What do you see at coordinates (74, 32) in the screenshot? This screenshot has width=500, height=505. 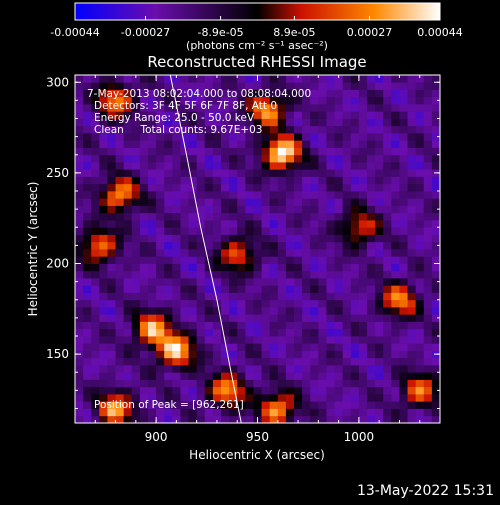 I see `colorbar-tick-label: -0.00044` at bounding box center [74, 32].